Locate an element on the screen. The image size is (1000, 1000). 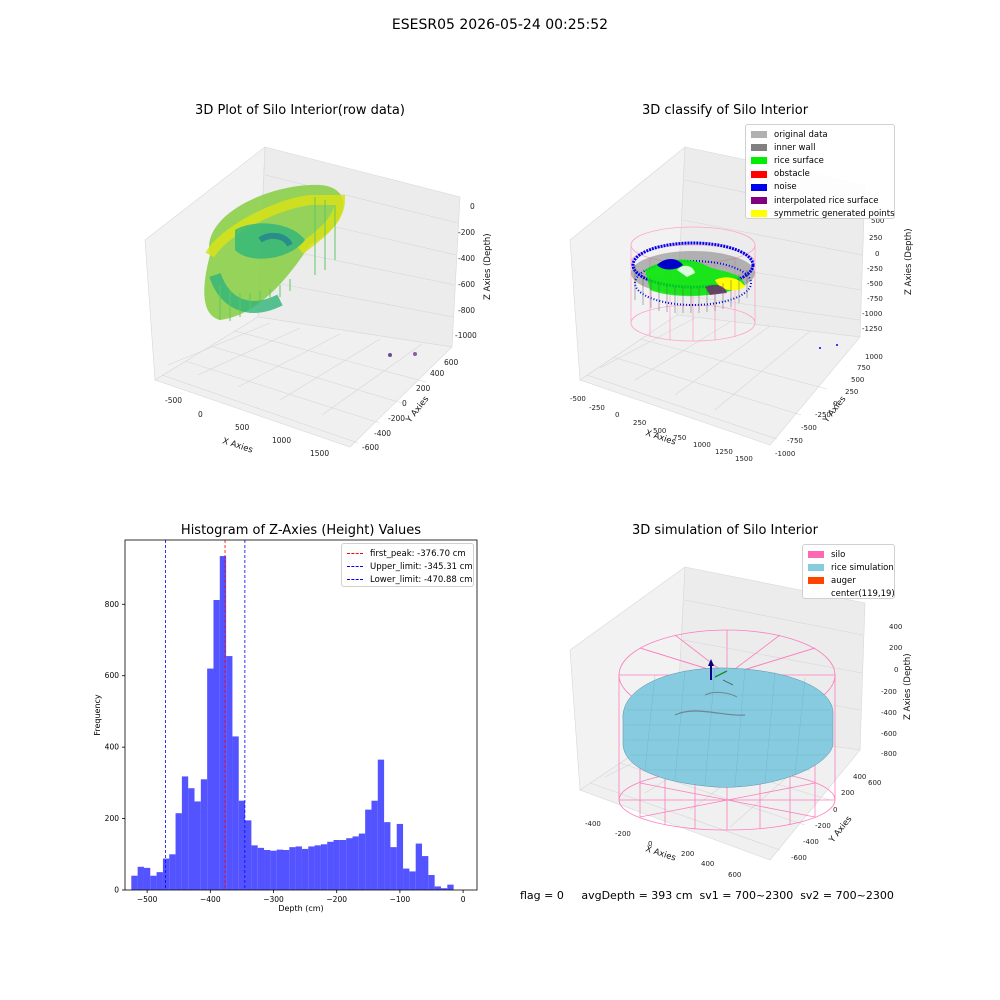
p1-ytick: -600 is located at coordinates (370, 447).